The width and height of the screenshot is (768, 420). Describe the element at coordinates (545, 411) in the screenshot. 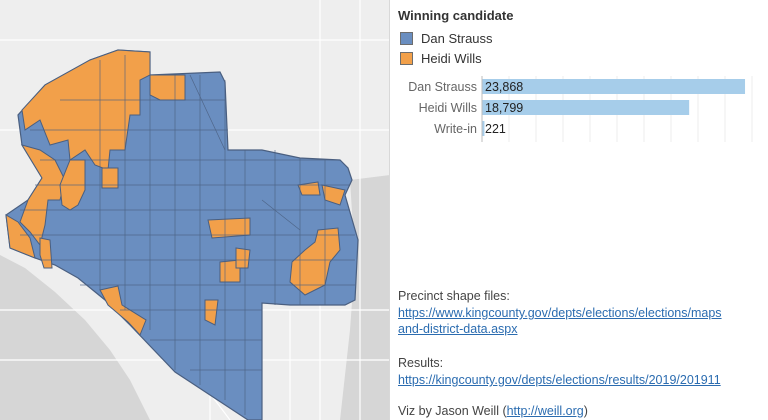

I see `credit-link: http://weill.org` at that location.